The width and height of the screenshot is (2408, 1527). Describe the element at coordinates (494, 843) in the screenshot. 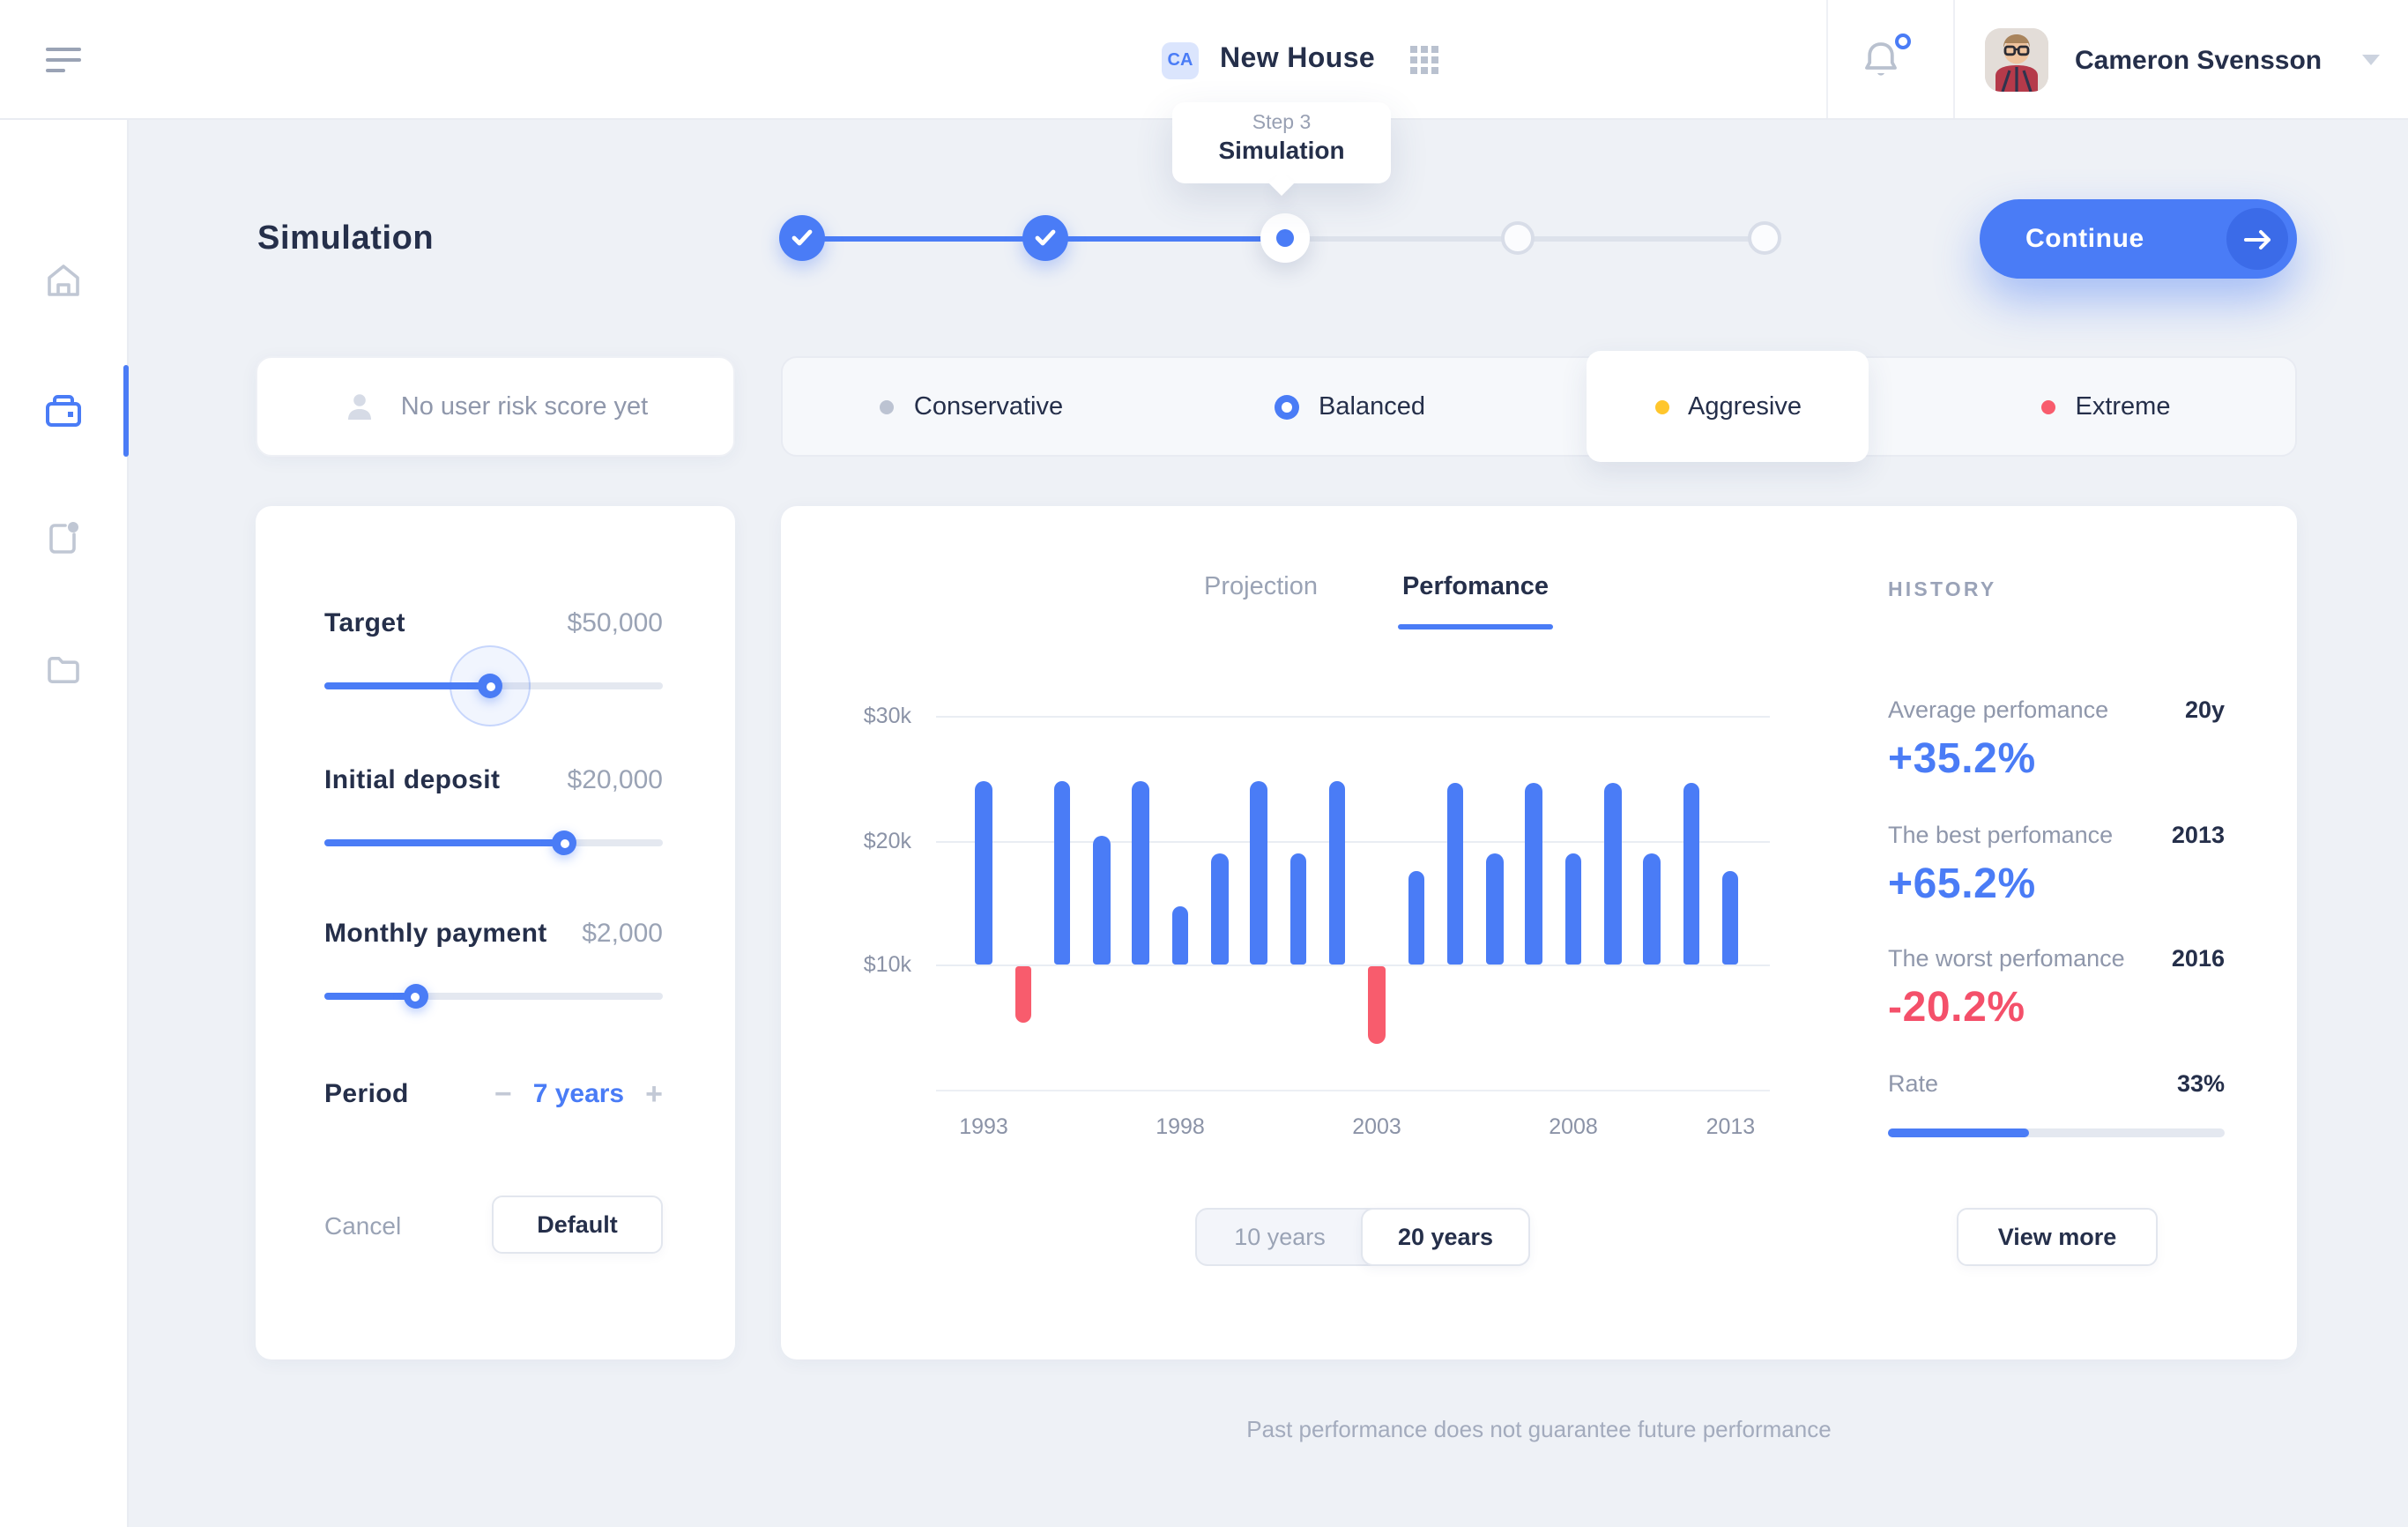

I see `initial-deposit-slider` at that location.